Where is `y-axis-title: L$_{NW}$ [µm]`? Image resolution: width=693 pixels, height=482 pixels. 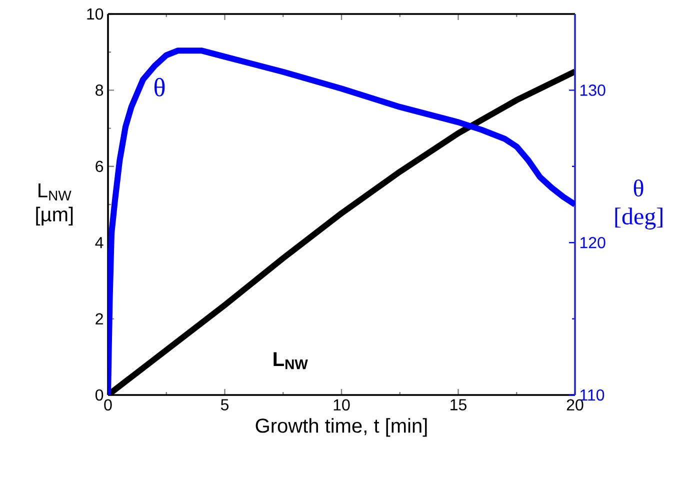 y-axis-title: L$_{NW}$ [µm] is located at coordinates (54, 205).